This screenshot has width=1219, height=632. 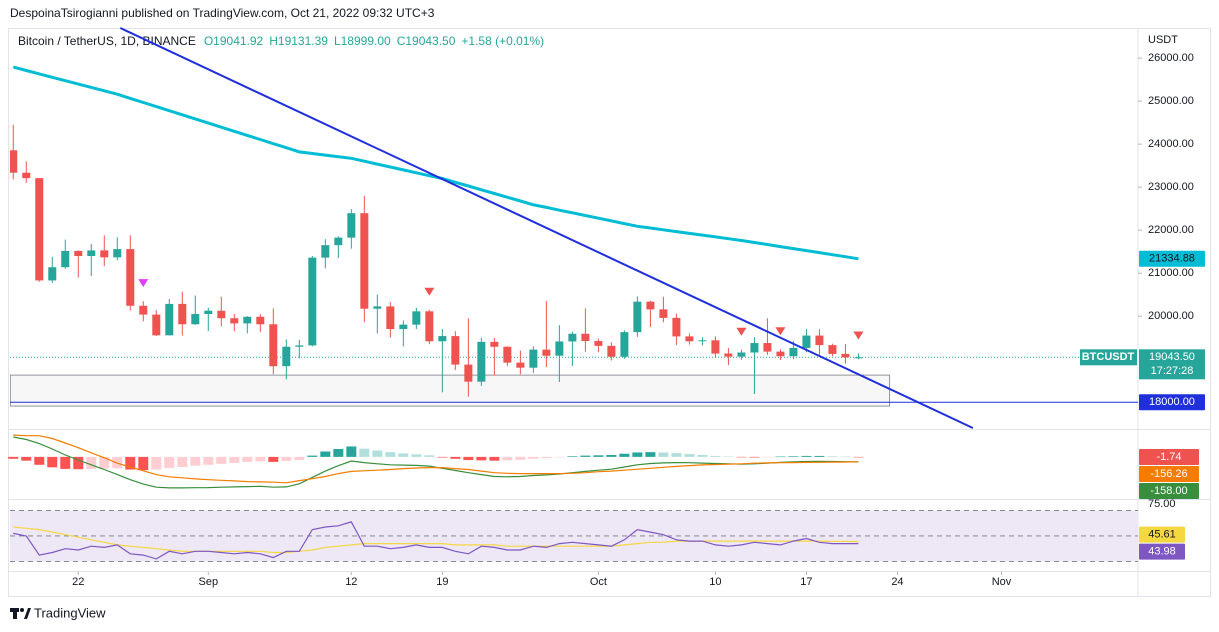 I want to click on x-tick-label: 22, so click(x=78, y=582).